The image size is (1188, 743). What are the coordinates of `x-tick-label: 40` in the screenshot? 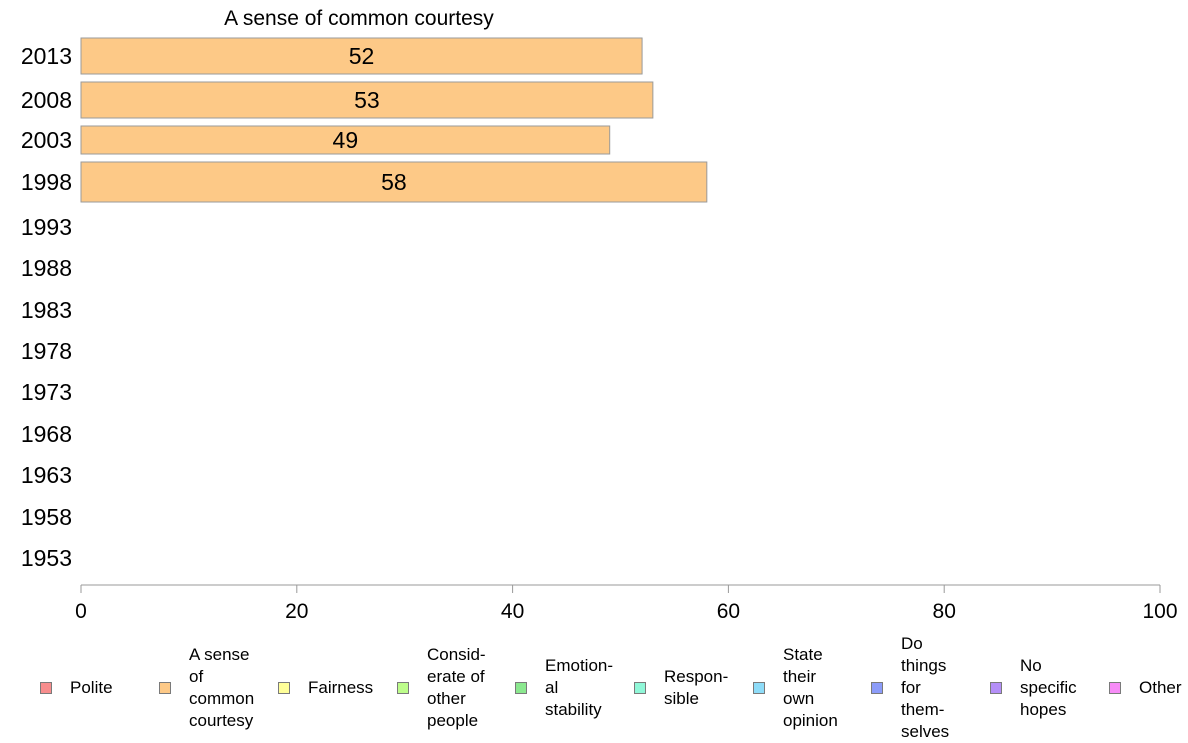 It's located at (512, 611).